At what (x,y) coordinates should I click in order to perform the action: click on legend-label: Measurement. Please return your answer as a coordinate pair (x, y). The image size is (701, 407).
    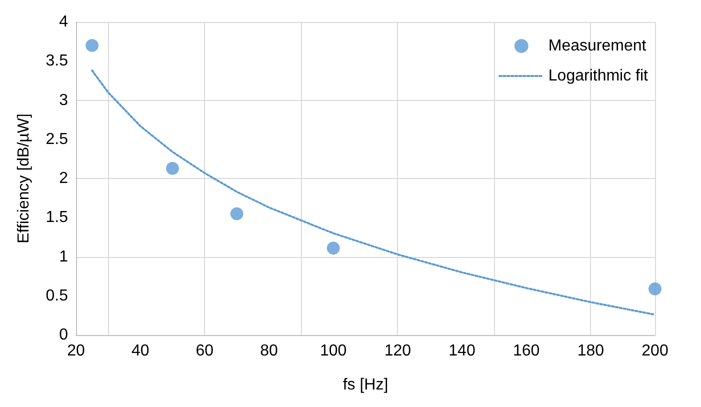
    Looking at the image, I should click on (597, 46).